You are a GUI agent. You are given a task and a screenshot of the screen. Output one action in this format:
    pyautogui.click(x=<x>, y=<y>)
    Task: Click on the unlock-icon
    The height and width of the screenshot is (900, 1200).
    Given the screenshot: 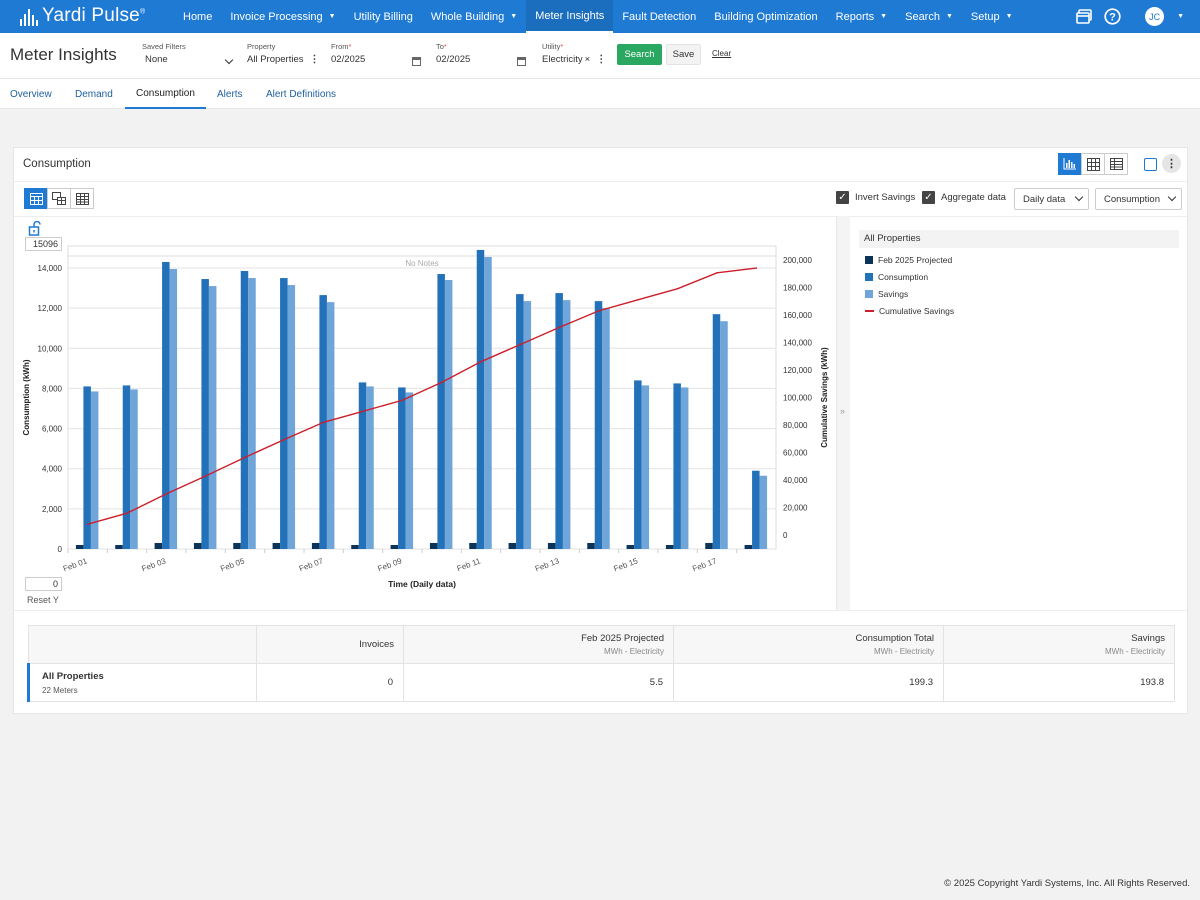 What is the action you would take?
    pyautogui.click(x=35, y=230)
    